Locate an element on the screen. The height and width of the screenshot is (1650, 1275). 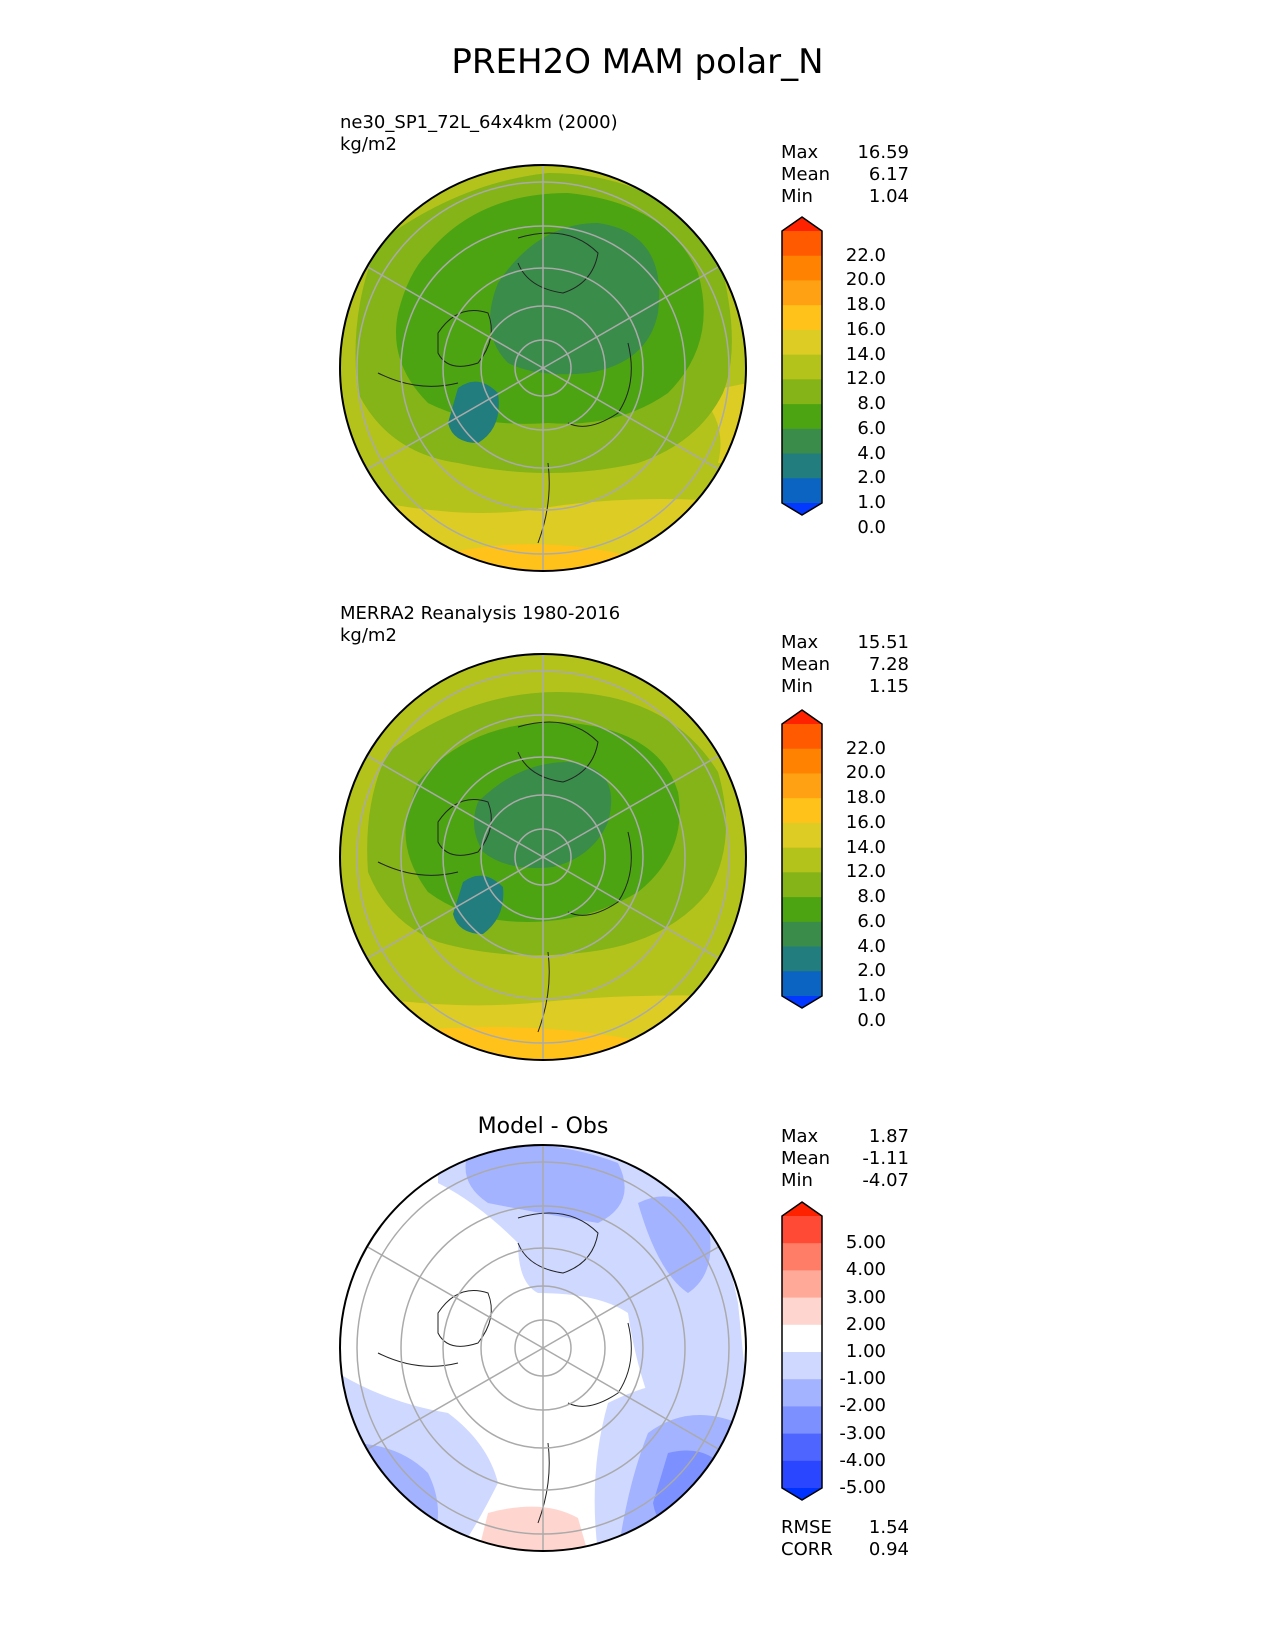
colorbar-tick-label: 1.0 is located at coordinates (871, 995).